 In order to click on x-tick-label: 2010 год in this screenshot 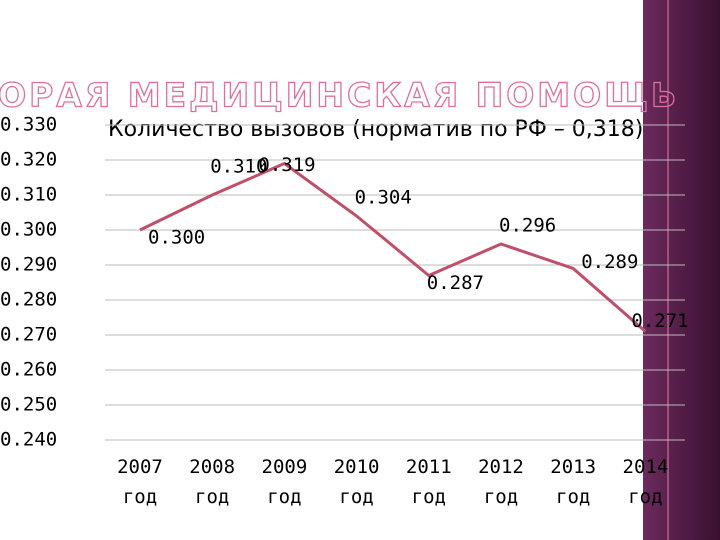, I will do `click(356, 482)`.